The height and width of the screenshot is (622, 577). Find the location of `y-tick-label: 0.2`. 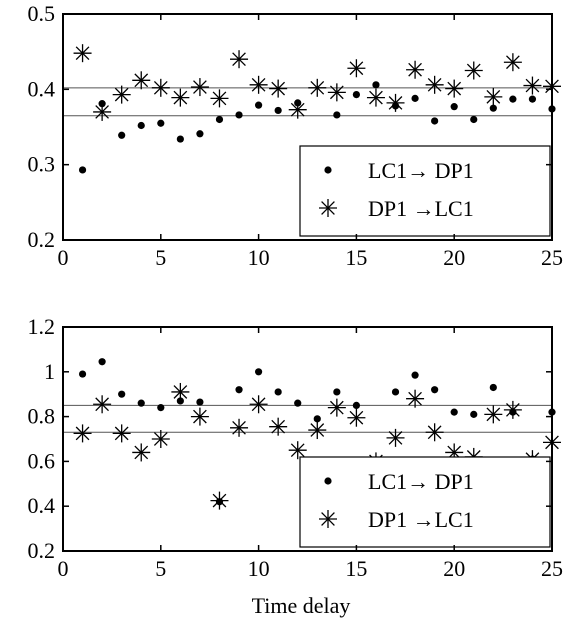

y-tick-label: 0.2 is located at coordinates (42, 550).